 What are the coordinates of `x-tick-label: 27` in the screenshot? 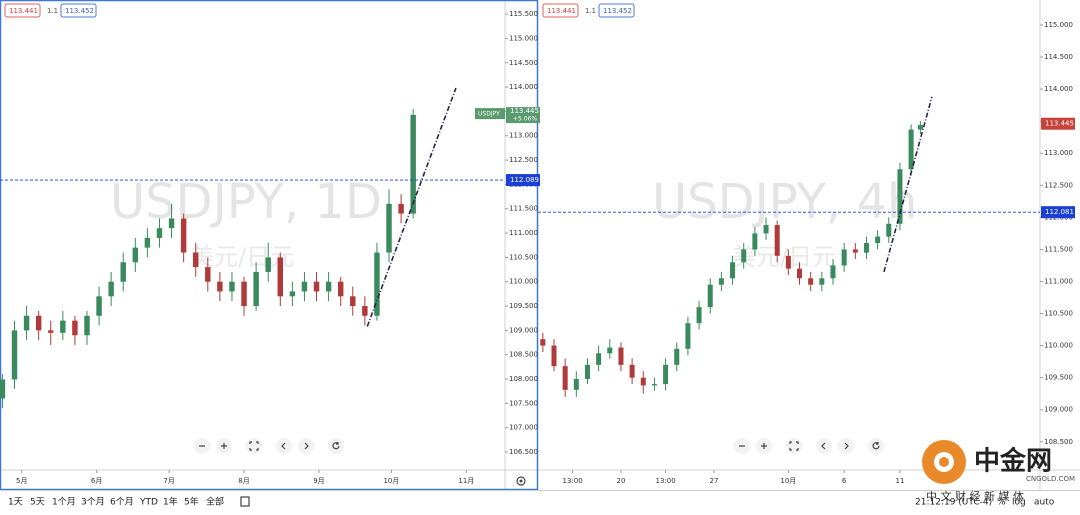 It's located at (713, 481).